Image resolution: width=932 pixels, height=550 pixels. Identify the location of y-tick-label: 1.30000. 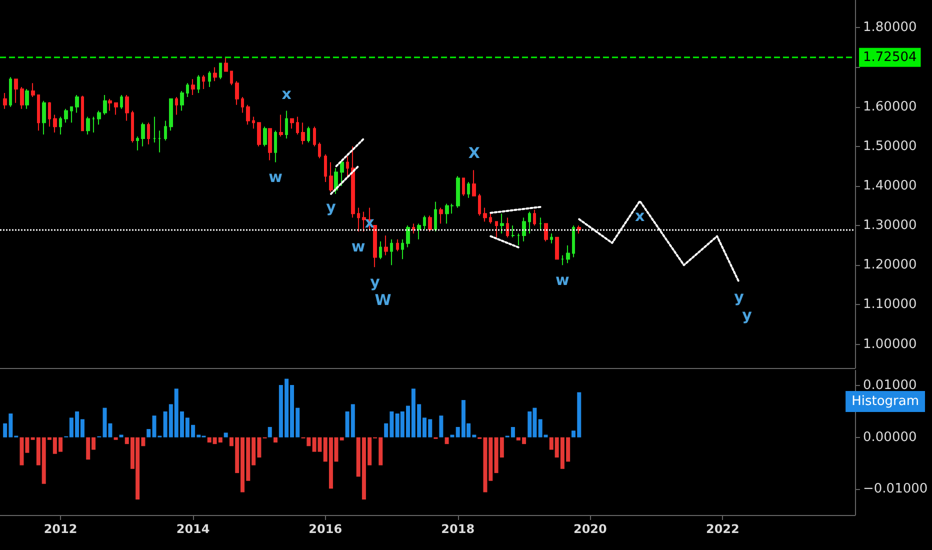
(890, 226).